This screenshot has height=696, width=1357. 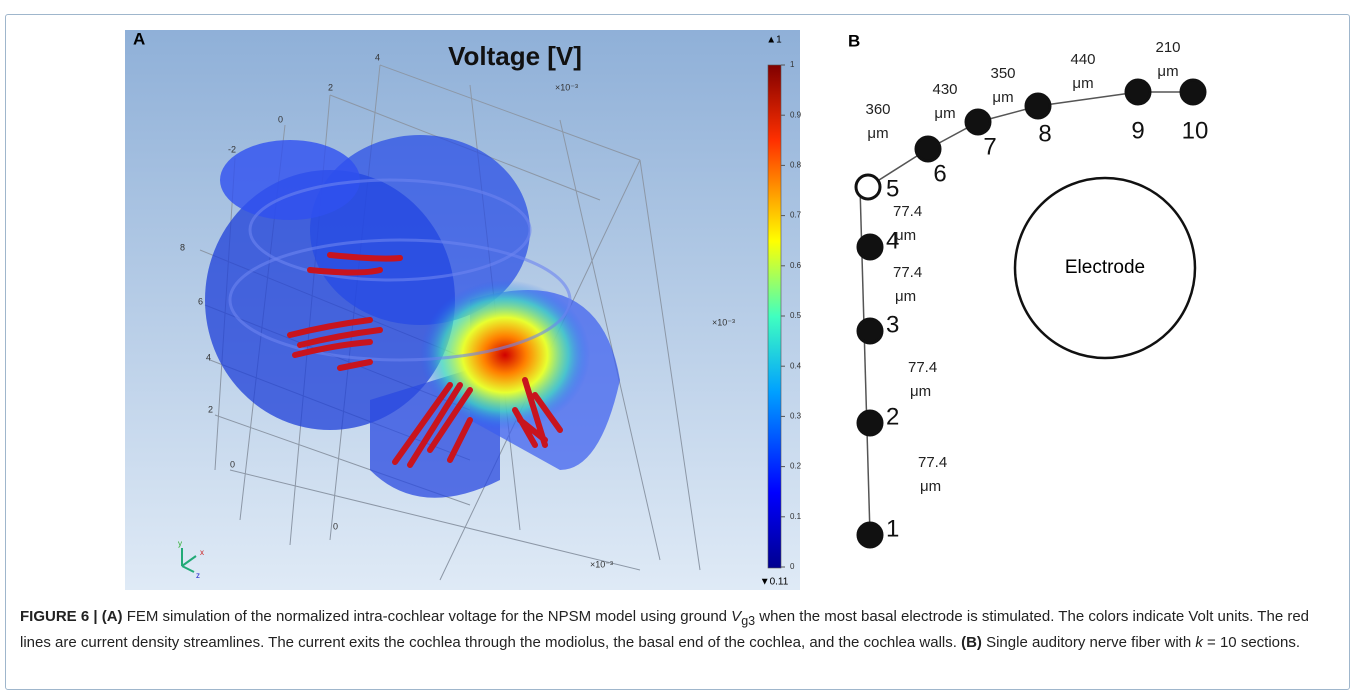 I want to click on node-label: 2, so click(x=892, y=416).